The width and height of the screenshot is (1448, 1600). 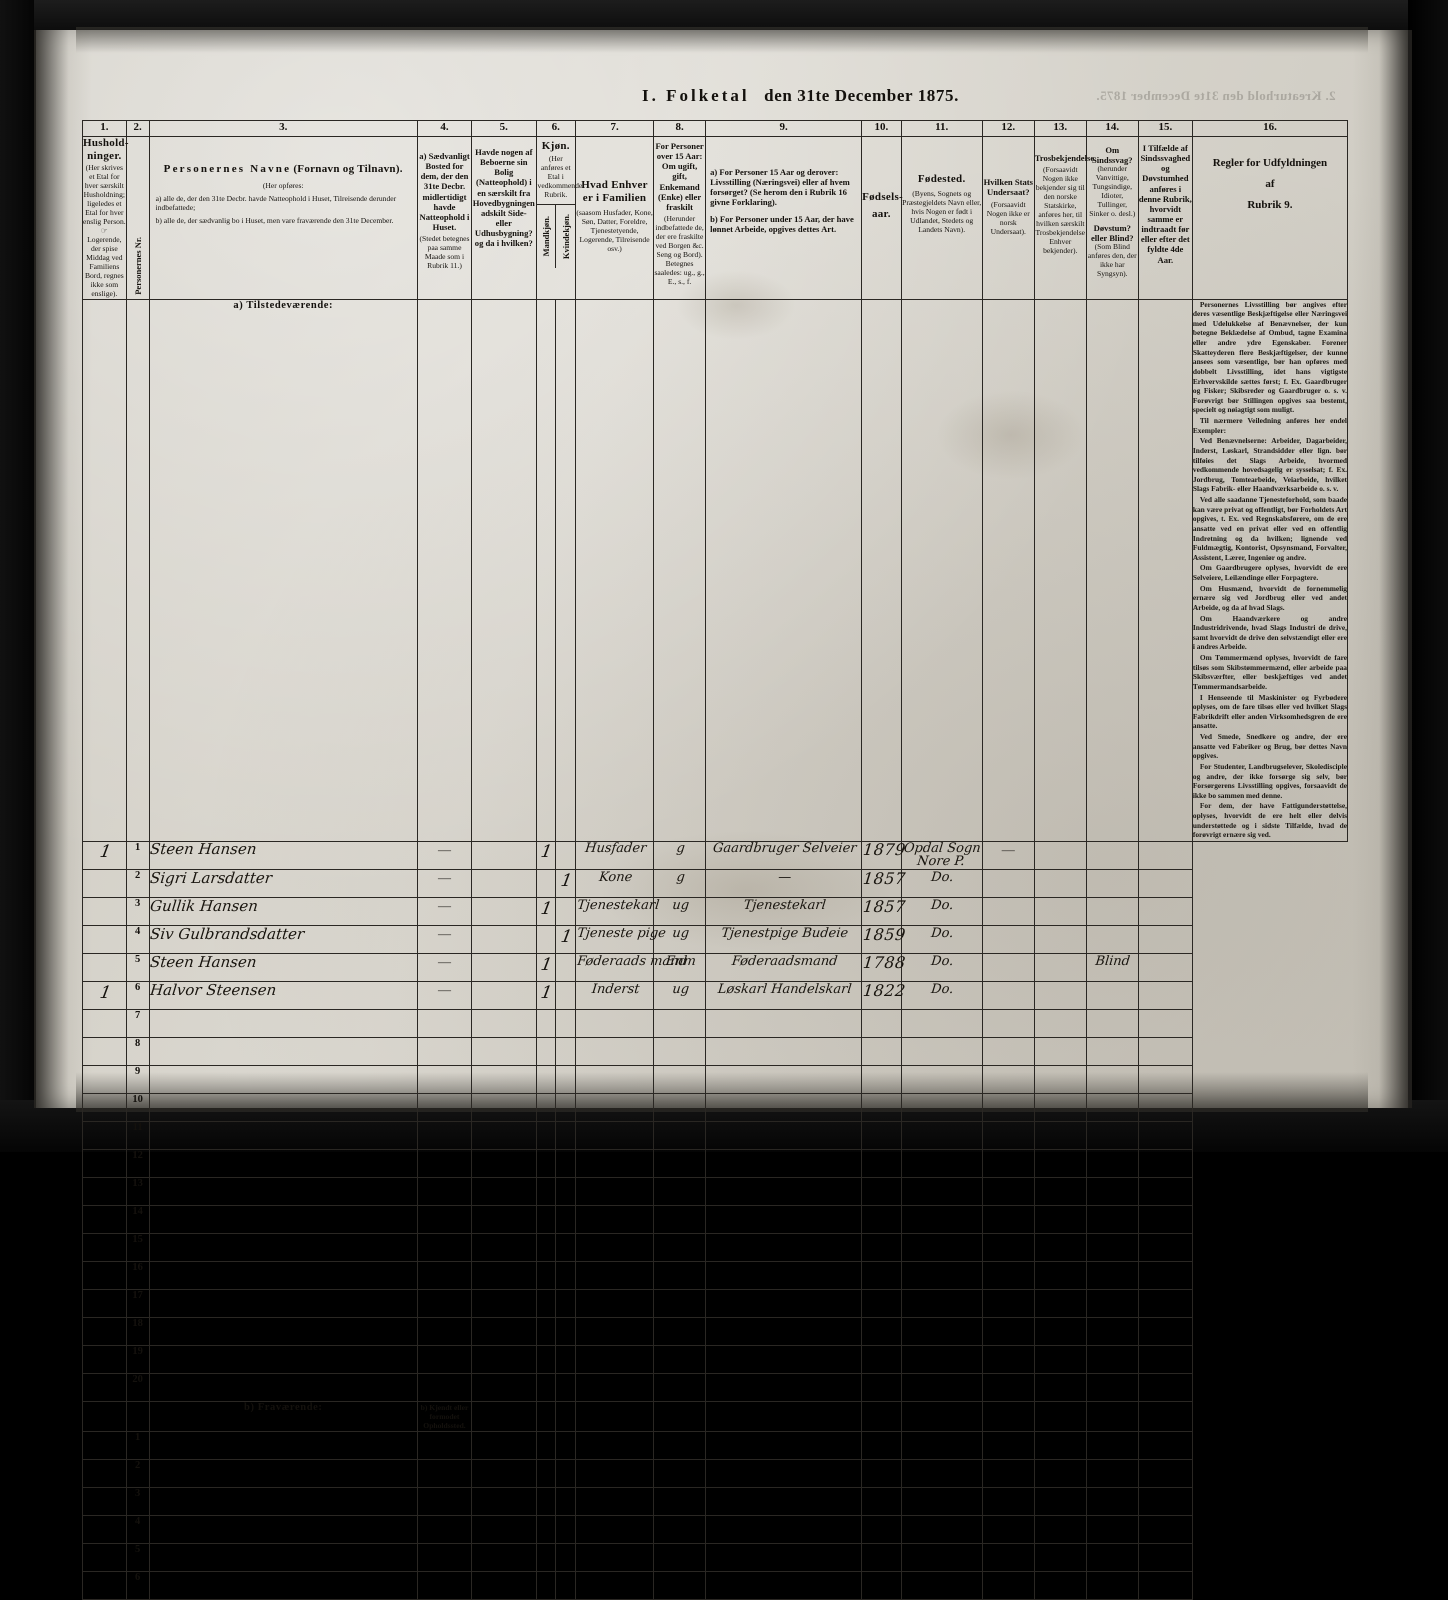 What do you see at coordinates (1112, 570) in the screenshot?
I see `present-c14-spacer` at bounding box center [1112, 570].